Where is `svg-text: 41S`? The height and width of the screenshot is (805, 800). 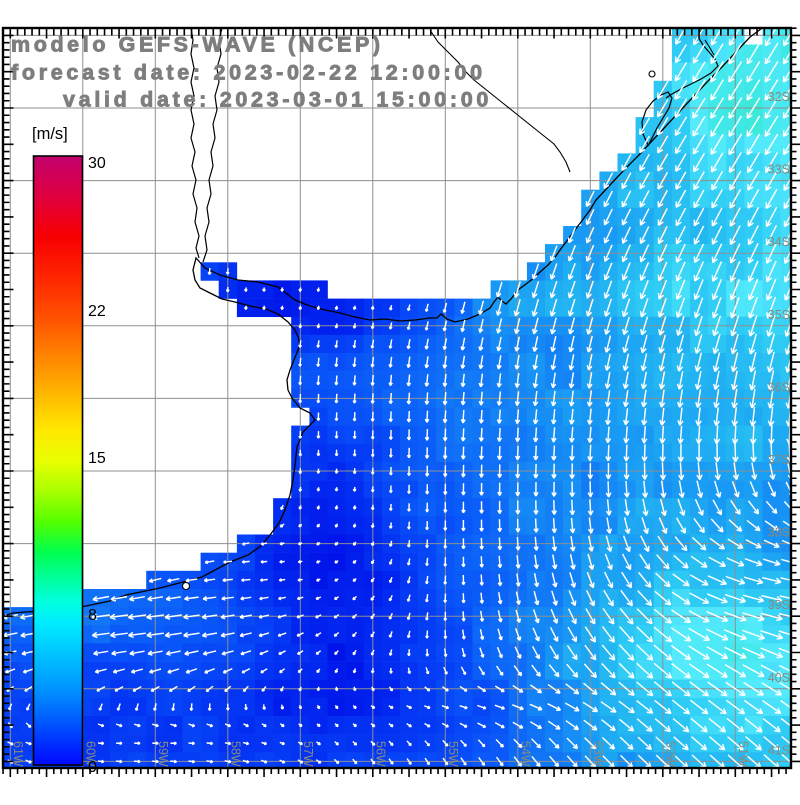 svg-text: 41S is located at coordinates (779, 750).